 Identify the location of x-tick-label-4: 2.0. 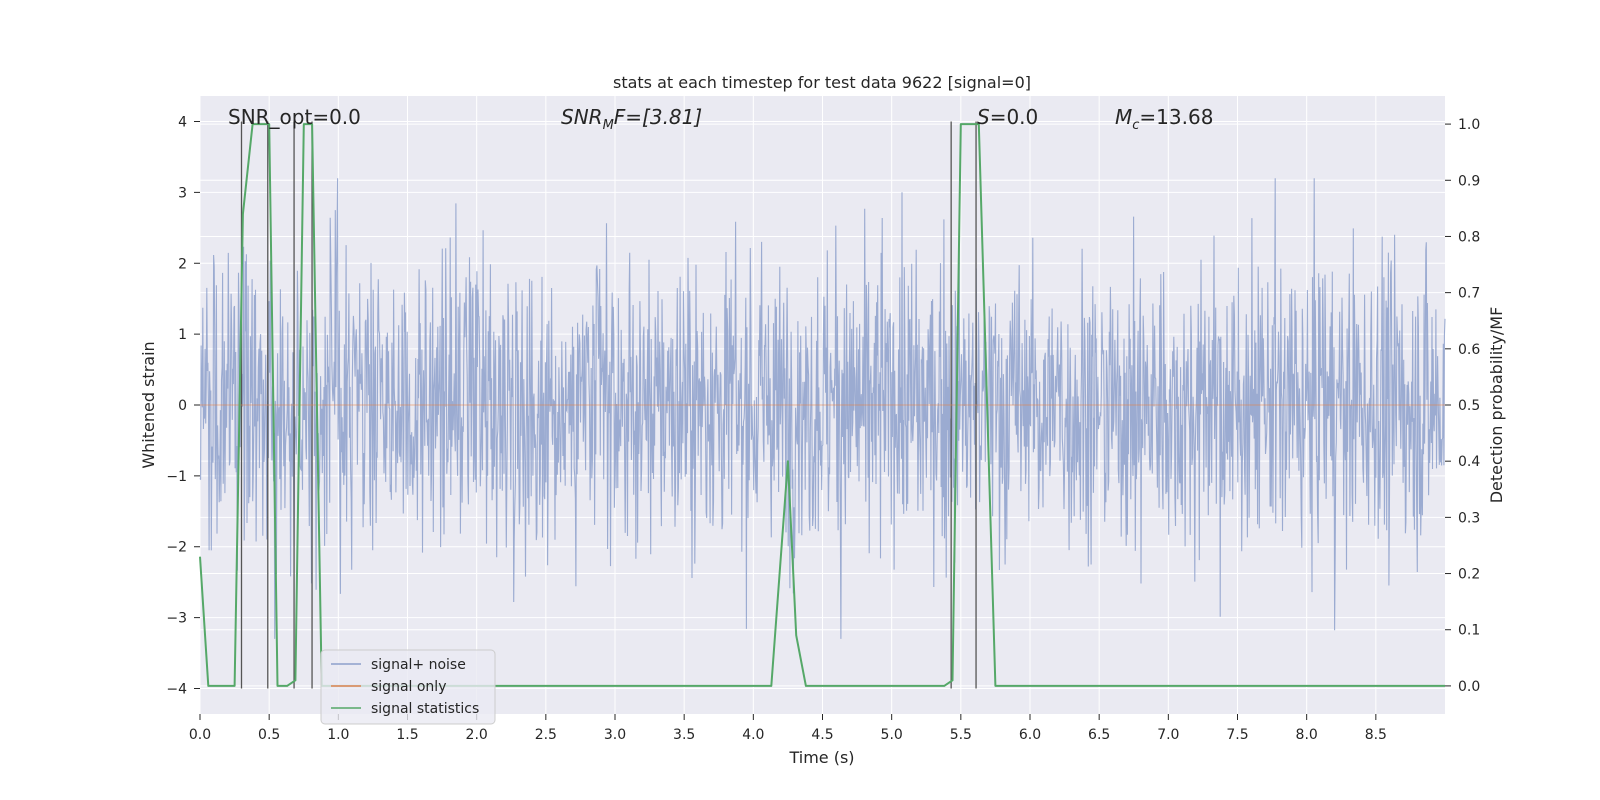
(477, 735).